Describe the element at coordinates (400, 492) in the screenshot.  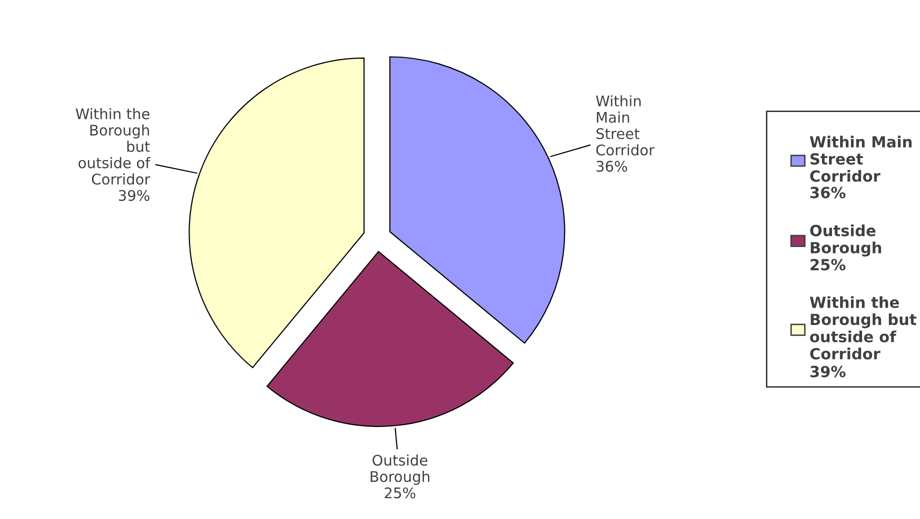
I see `data-label: 25%` at that location.